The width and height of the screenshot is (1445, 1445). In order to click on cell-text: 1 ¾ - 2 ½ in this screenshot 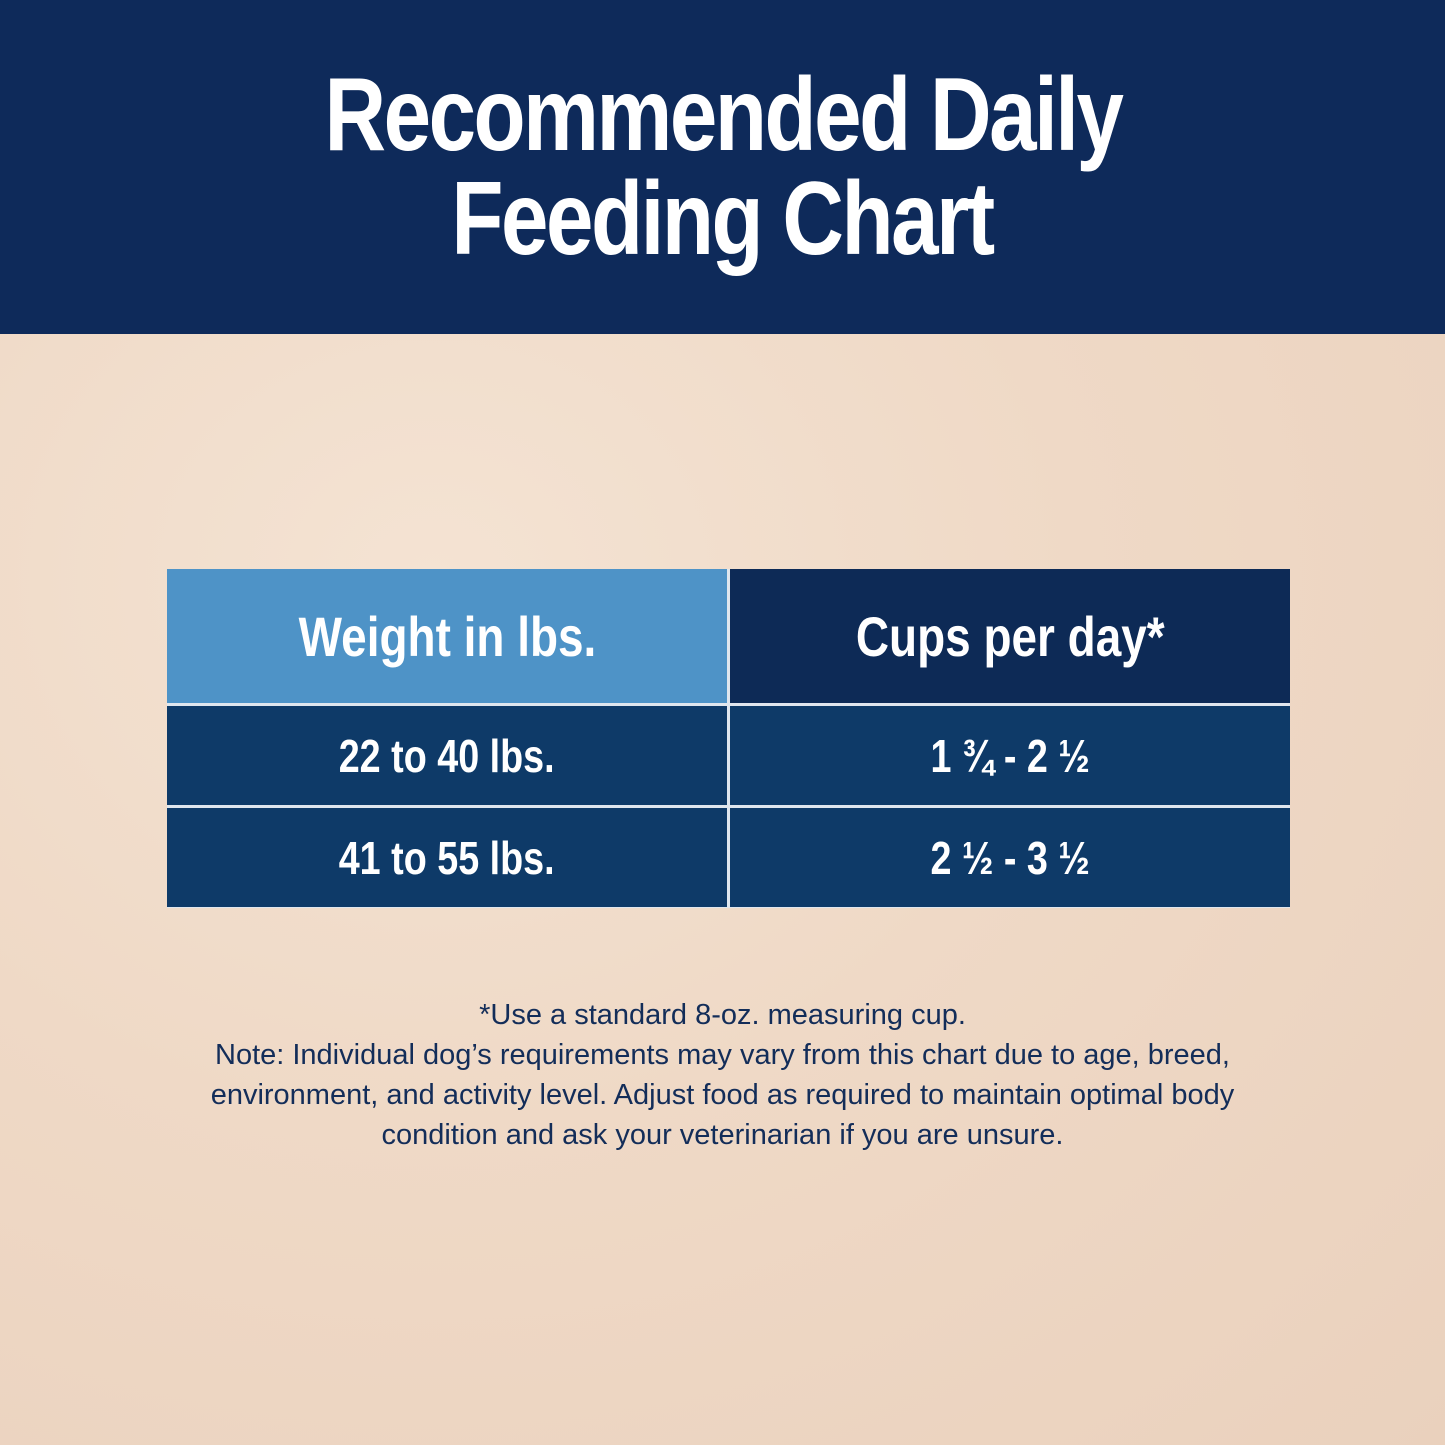, I will do `click(1010, 755)`.